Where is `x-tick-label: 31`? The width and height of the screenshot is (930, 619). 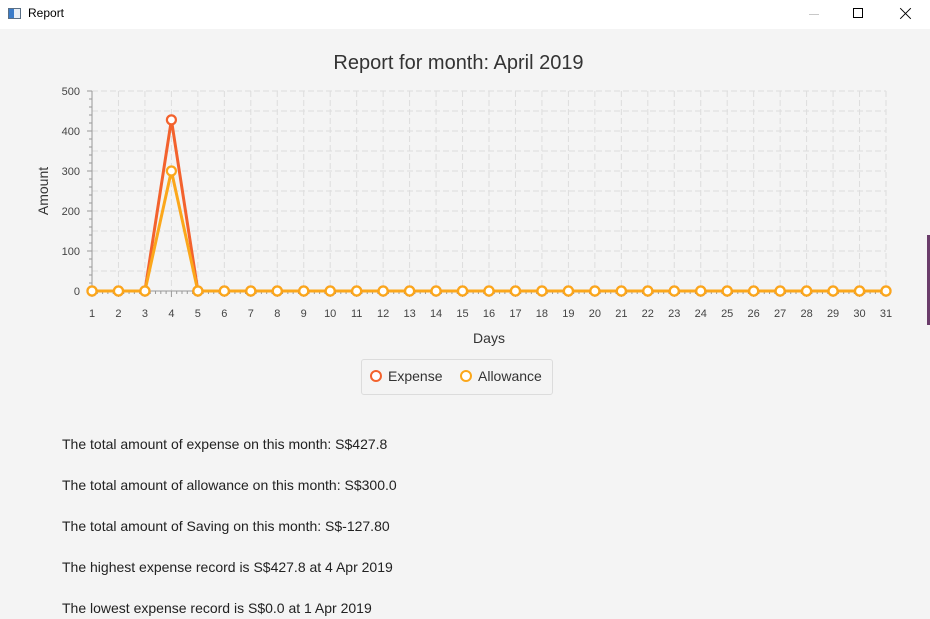
x-tick-label: 31 is located at coordinates (886, 314).